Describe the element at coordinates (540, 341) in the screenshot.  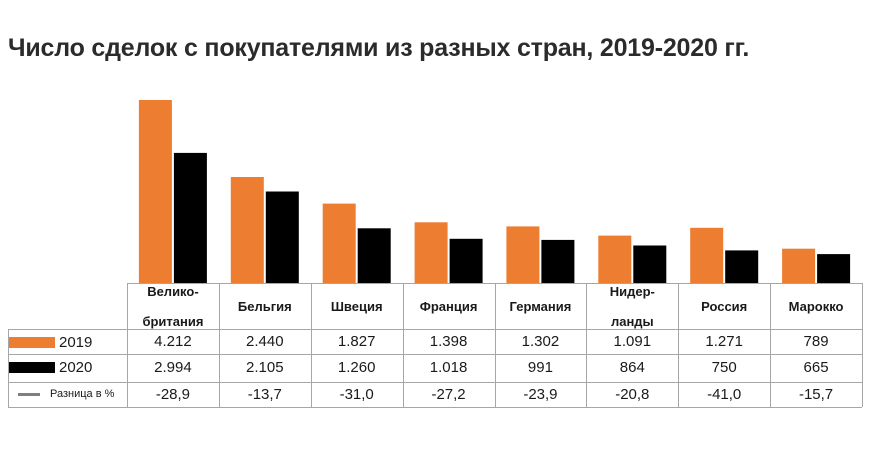
I see `value-s2019-4: 1.302` at that location.